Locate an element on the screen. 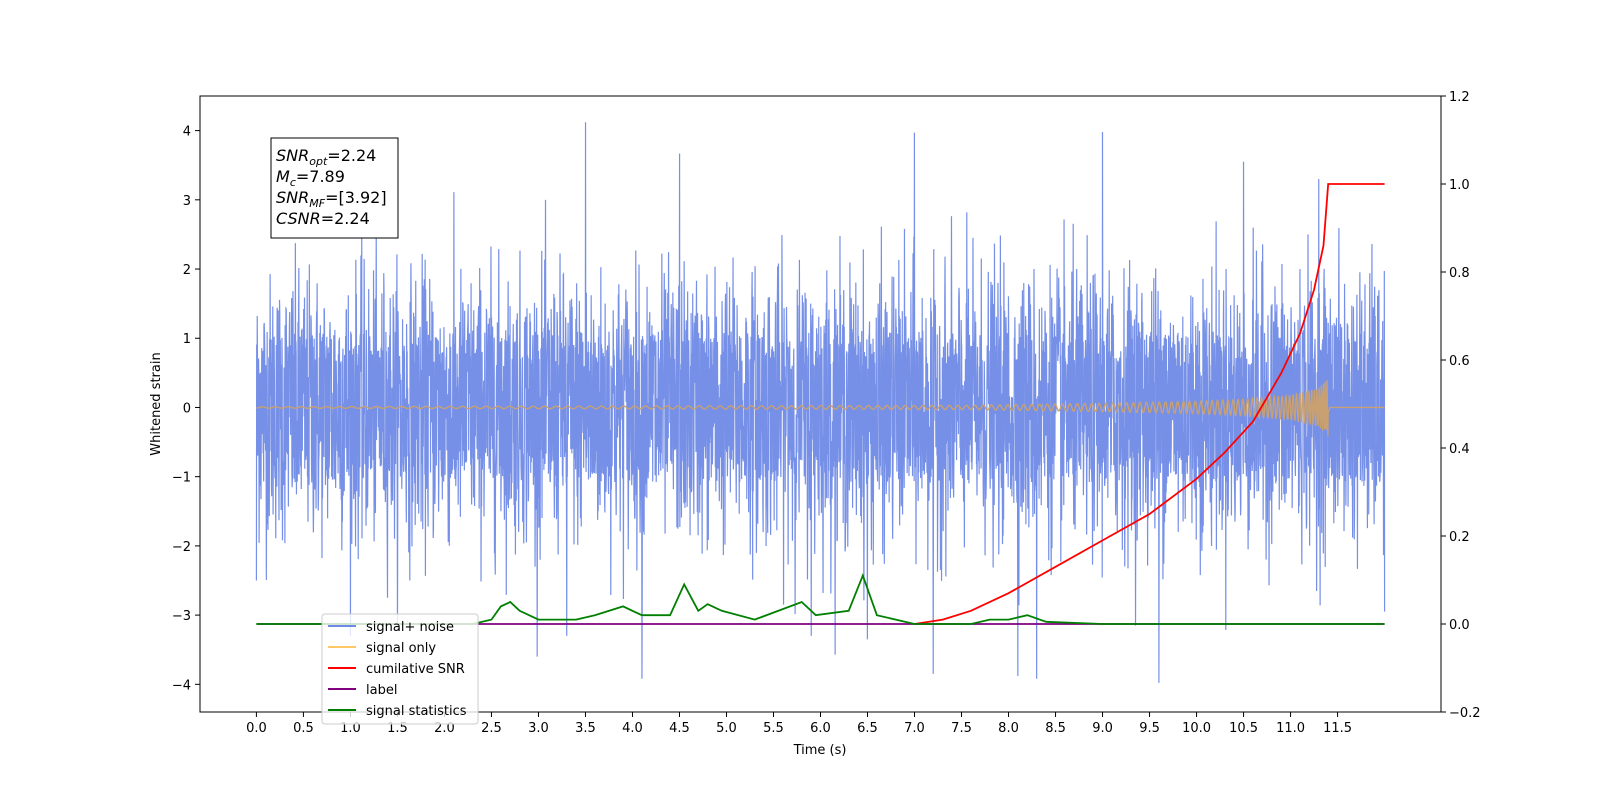  x-tick-label: 6.0 is located at coordinates (820, 728).